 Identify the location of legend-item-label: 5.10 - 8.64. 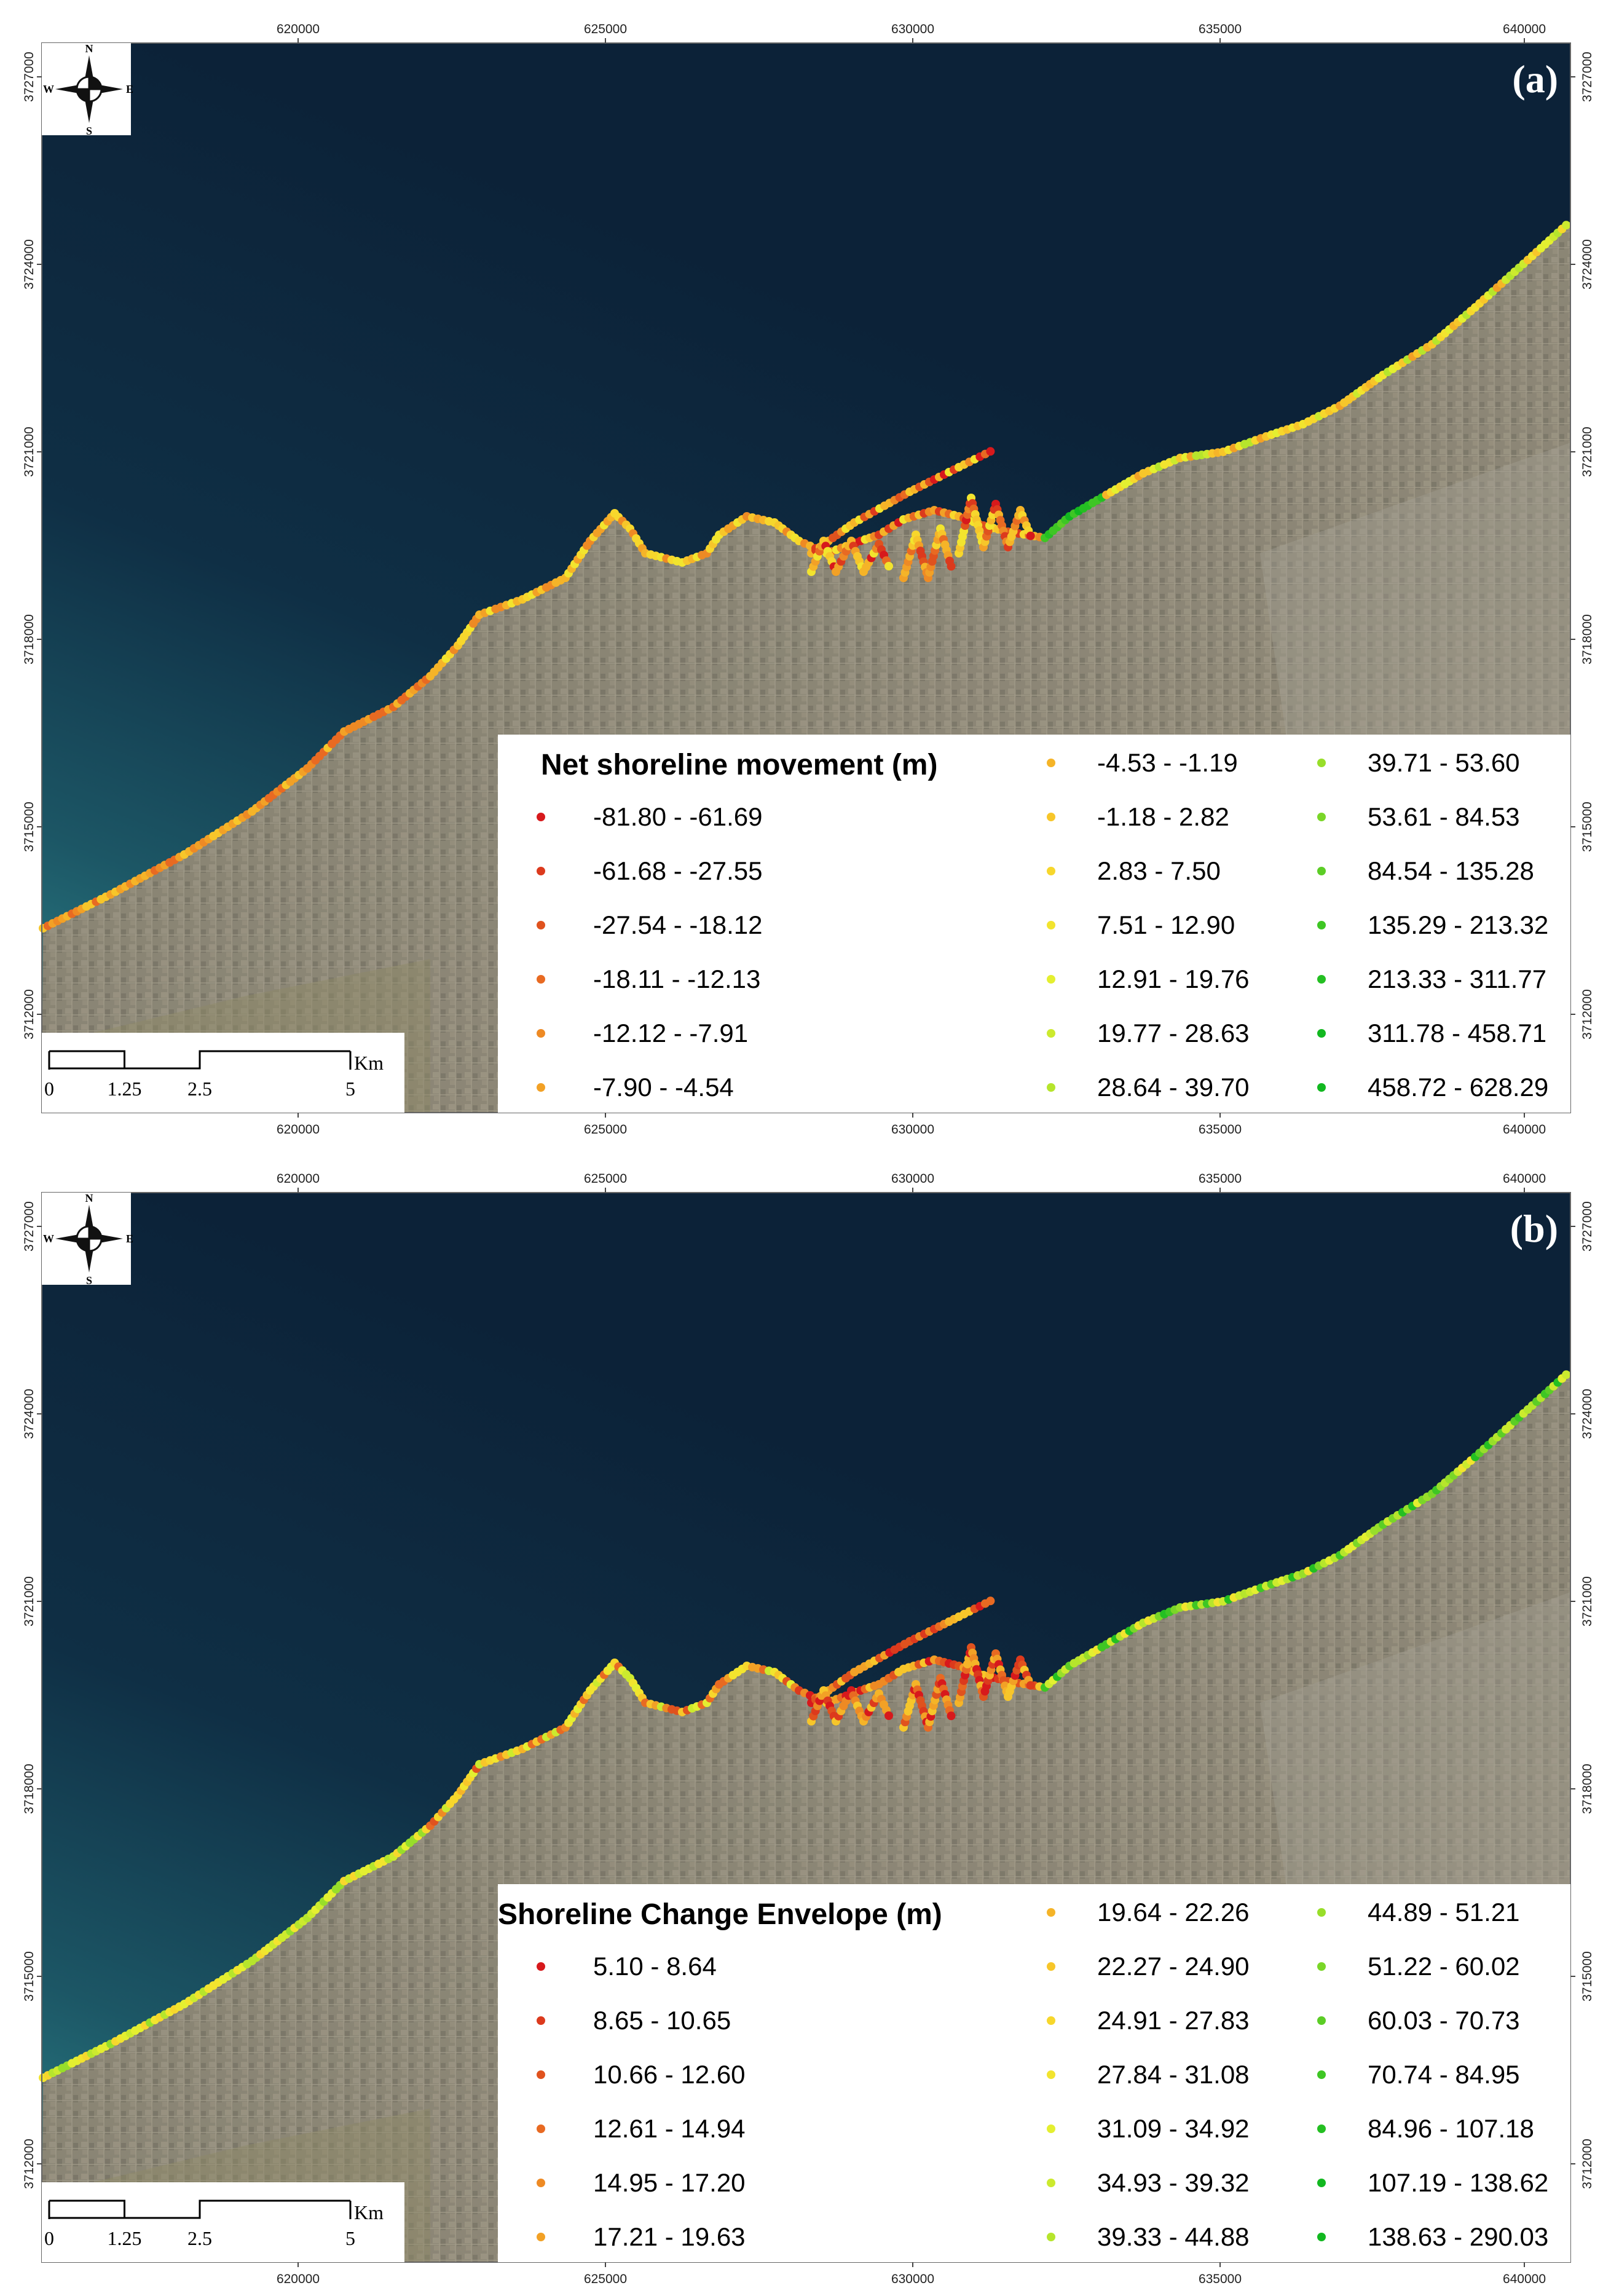
(655, 1967).